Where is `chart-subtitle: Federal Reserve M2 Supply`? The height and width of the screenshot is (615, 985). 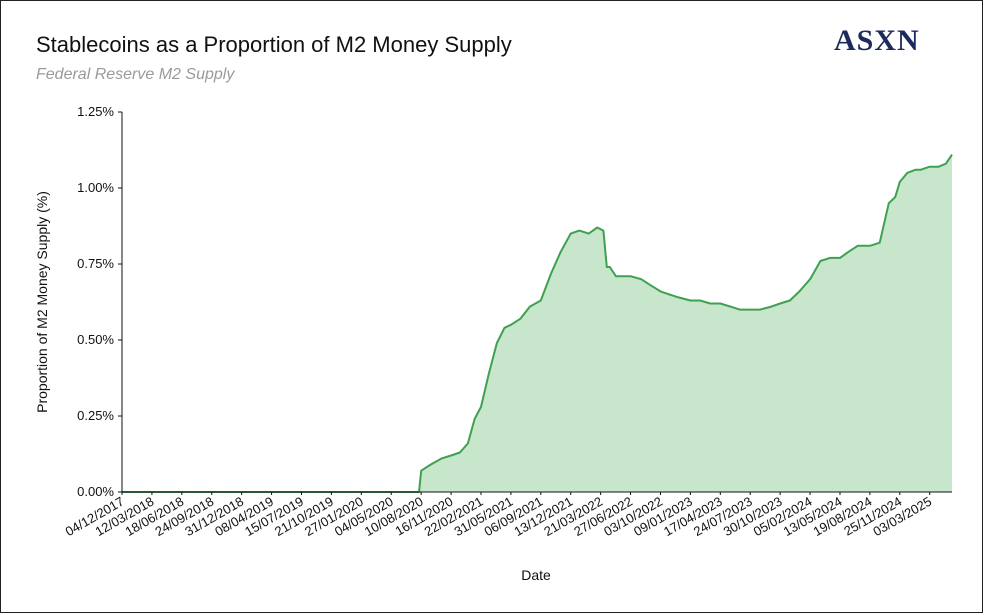 chart-subtitle: Federal Reserve M2 Supply is located at coordinates (135, 74).